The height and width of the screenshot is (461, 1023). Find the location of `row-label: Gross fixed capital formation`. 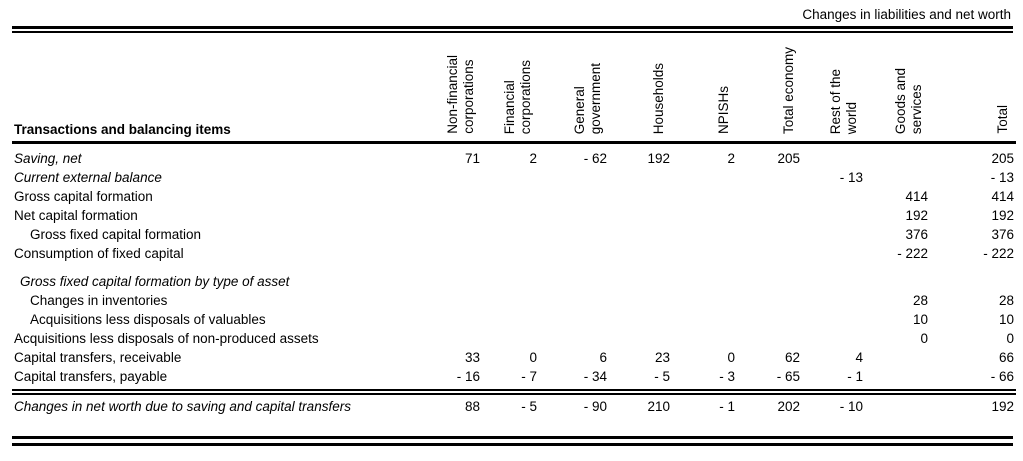

row-label: Gross fixed capital formation is located at coordinates (116, 234).